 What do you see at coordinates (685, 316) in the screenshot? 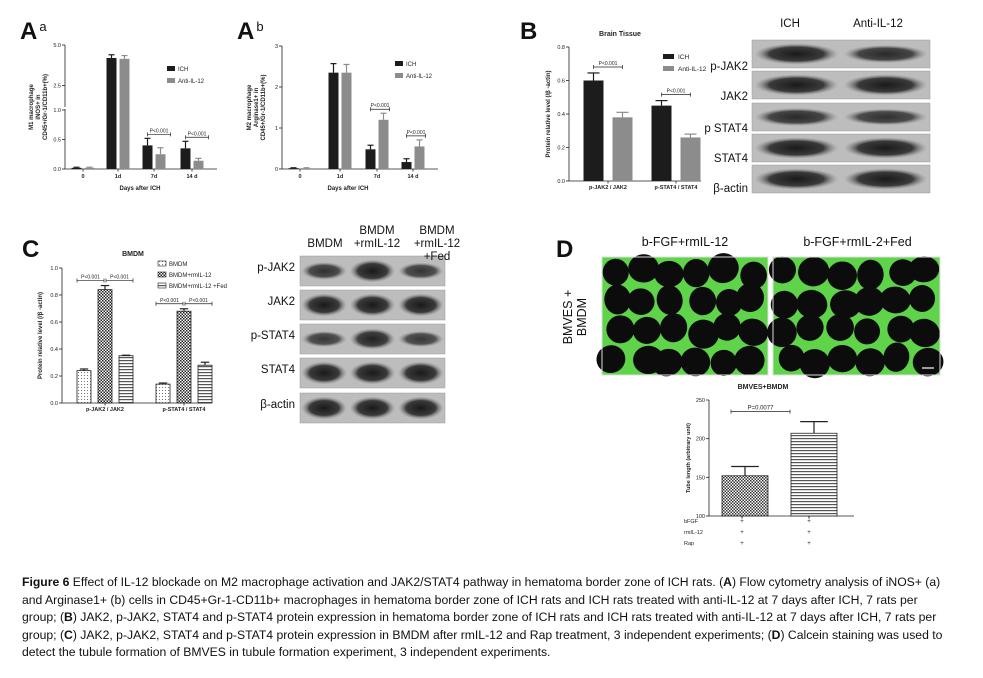
I see `micrograph-border` at bounding box center [685, 316].